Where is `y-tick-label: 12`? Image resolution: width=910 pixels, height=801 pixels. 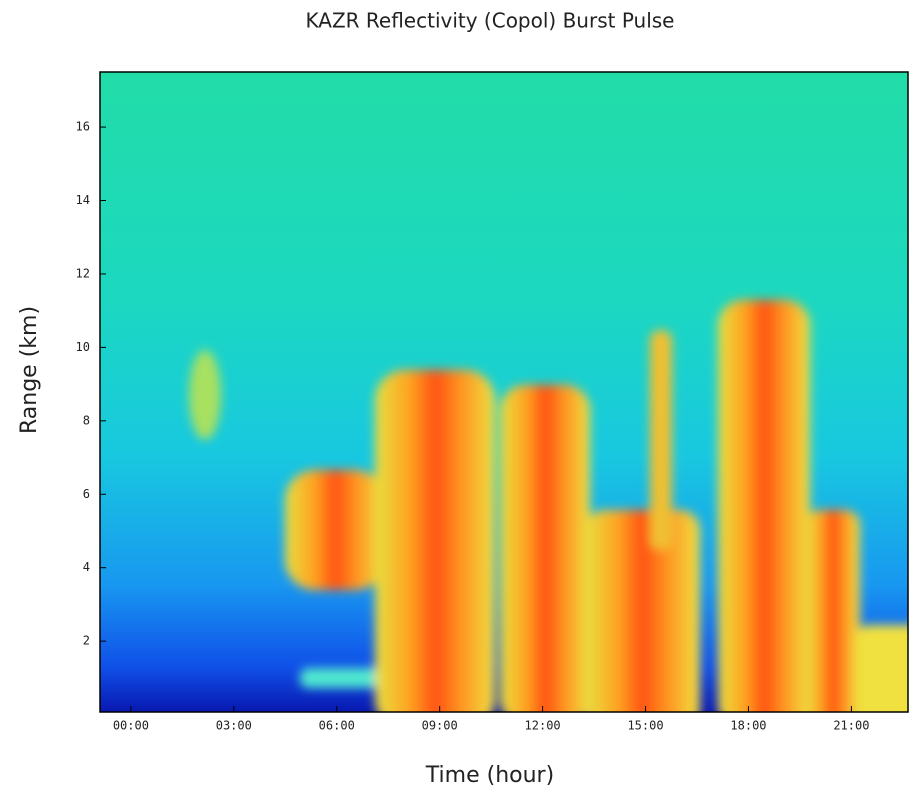
y-tick-label: 12 is located at coordinates (83, 273).